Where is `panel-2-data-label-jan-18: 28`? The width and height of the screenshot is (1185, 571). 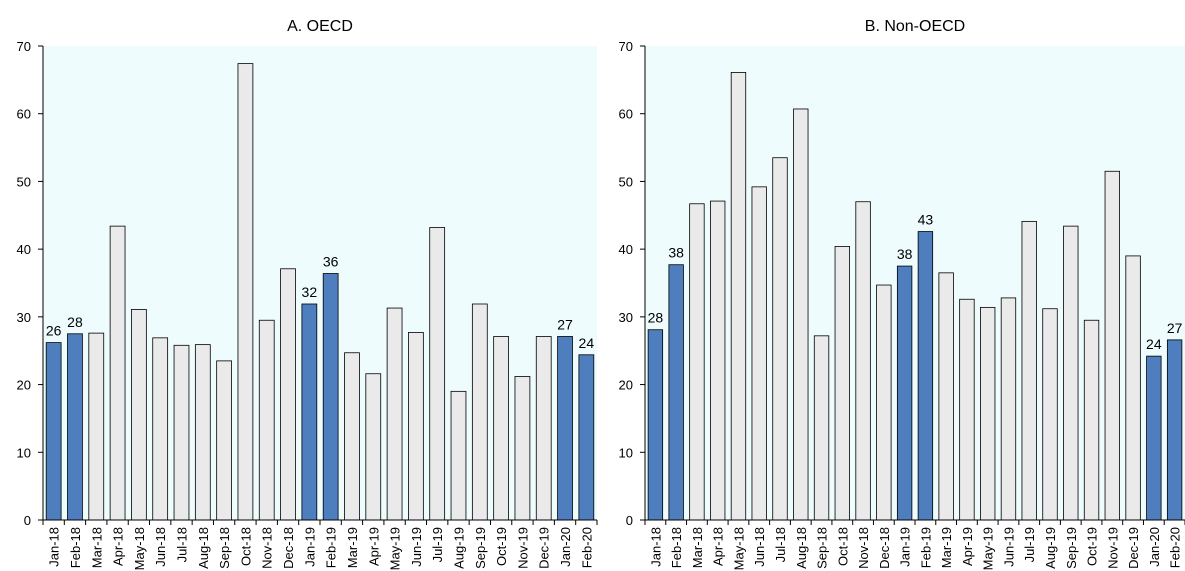
panel-2-data-label-jan-18: 28 is located at coordinates (656, 318).